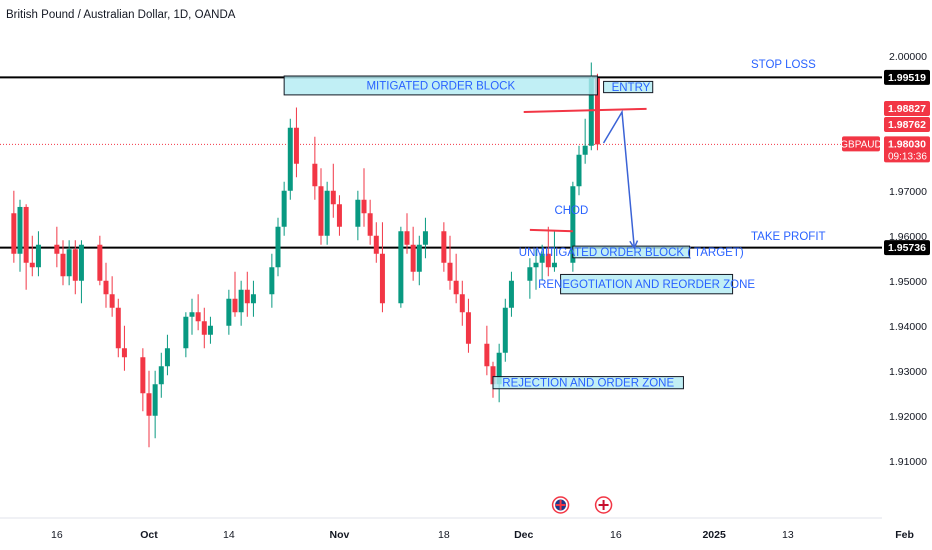 The image size is (932, 550). What do you see at coordinates (229, 535) in the screenshot?
I see `x-tick-label: 14` at bounding box center [229, 535].